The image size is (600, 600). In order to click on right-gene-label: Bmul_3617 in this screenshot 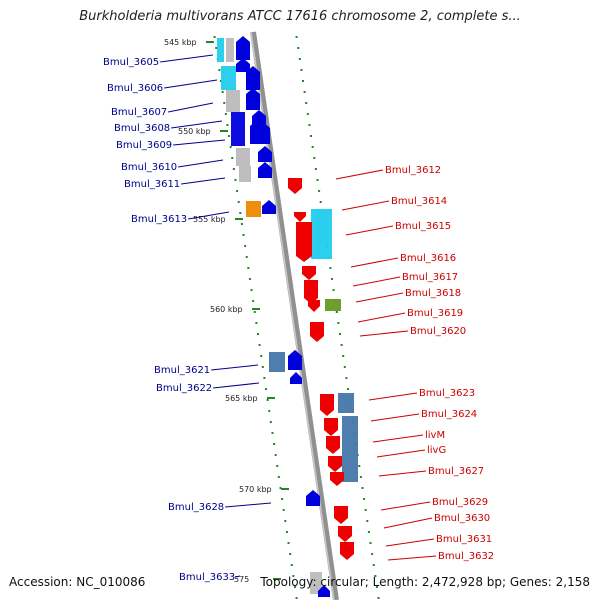, I will do `click(430, 277)`.